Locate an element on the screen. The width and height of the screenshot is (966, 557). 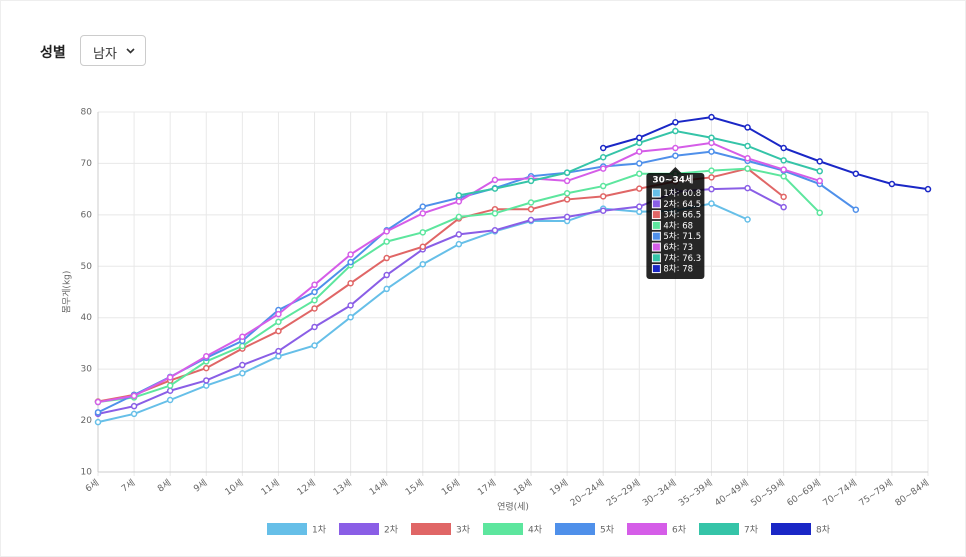
tooltip-series: 5차 is located at coordinates (669, 237).